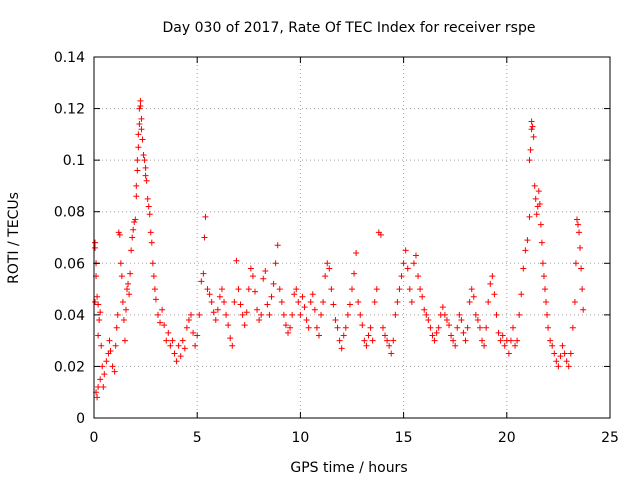 Image resolution: width=640 pixels, height=480 pixels. Describe the element at coordinates (348, 468) in the screenshot. I see `x-axis-label: GPS time / hours` at that location.